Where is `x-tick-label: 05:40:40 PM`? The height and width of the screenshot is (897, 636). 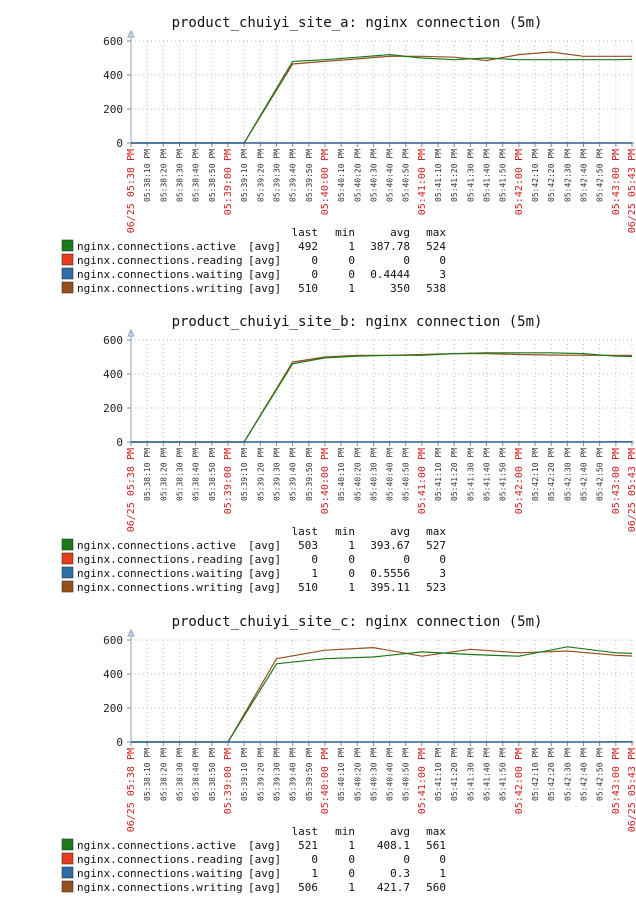 x-tick-label: 05:40:40 PM is located at coordinates (390, 774).